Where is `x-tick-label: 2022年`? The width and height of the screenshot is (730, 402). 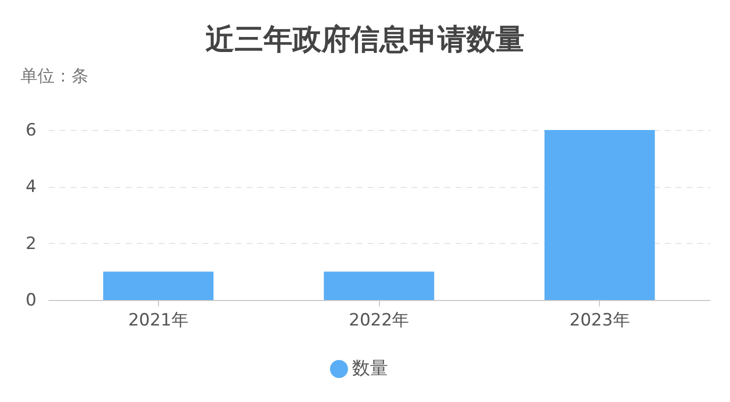
x-tick-label: 2022年 is located at coordinates (379, 320).